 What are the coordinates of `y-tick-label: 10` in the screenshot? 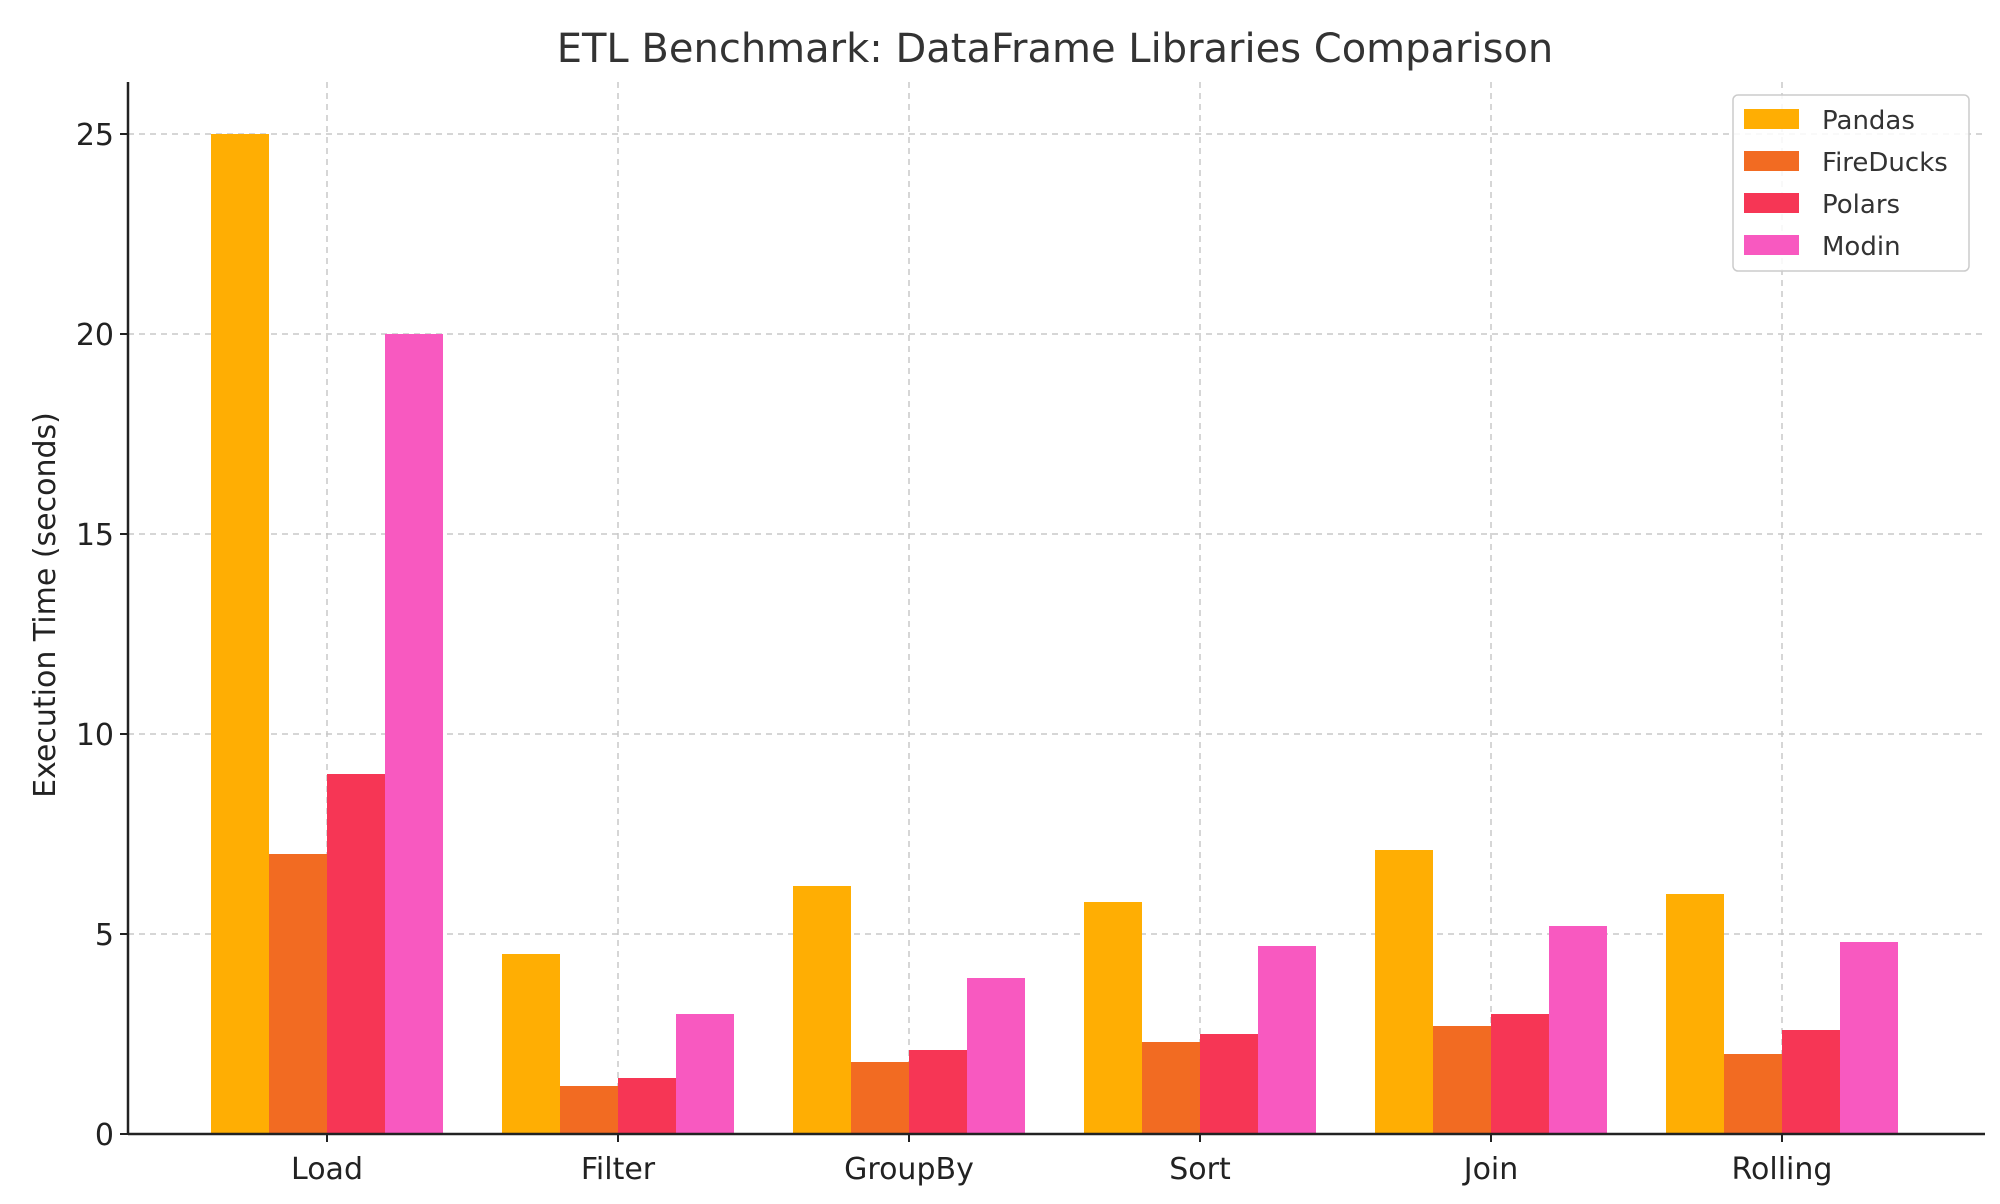 It's located at (95, 735).